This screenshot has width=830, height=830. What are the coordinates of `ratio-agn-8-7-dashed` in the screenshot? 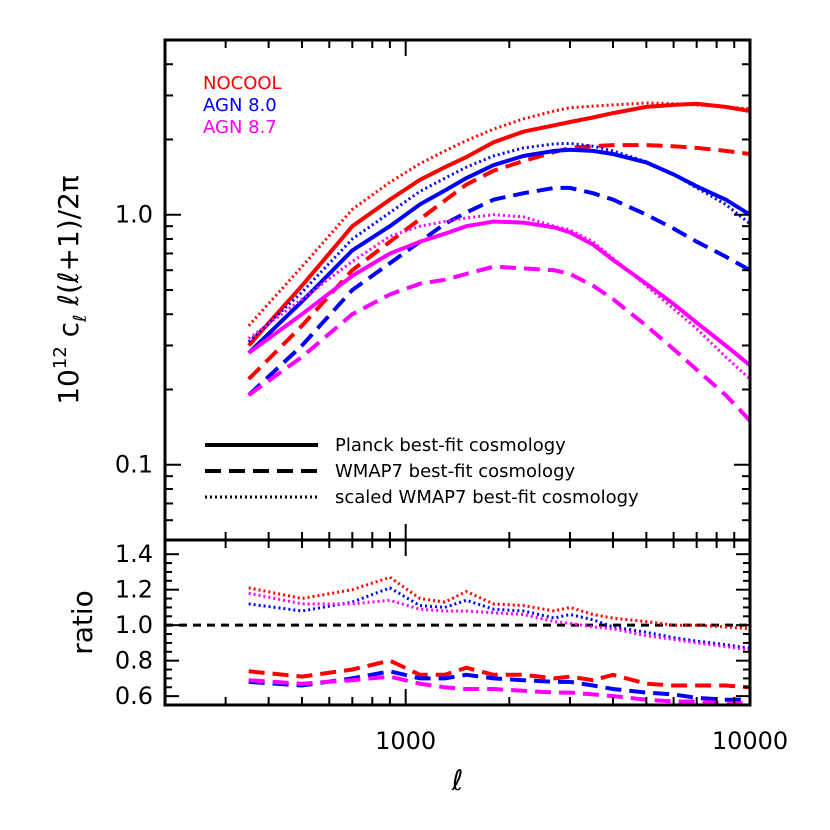 It's located at (499, 689).